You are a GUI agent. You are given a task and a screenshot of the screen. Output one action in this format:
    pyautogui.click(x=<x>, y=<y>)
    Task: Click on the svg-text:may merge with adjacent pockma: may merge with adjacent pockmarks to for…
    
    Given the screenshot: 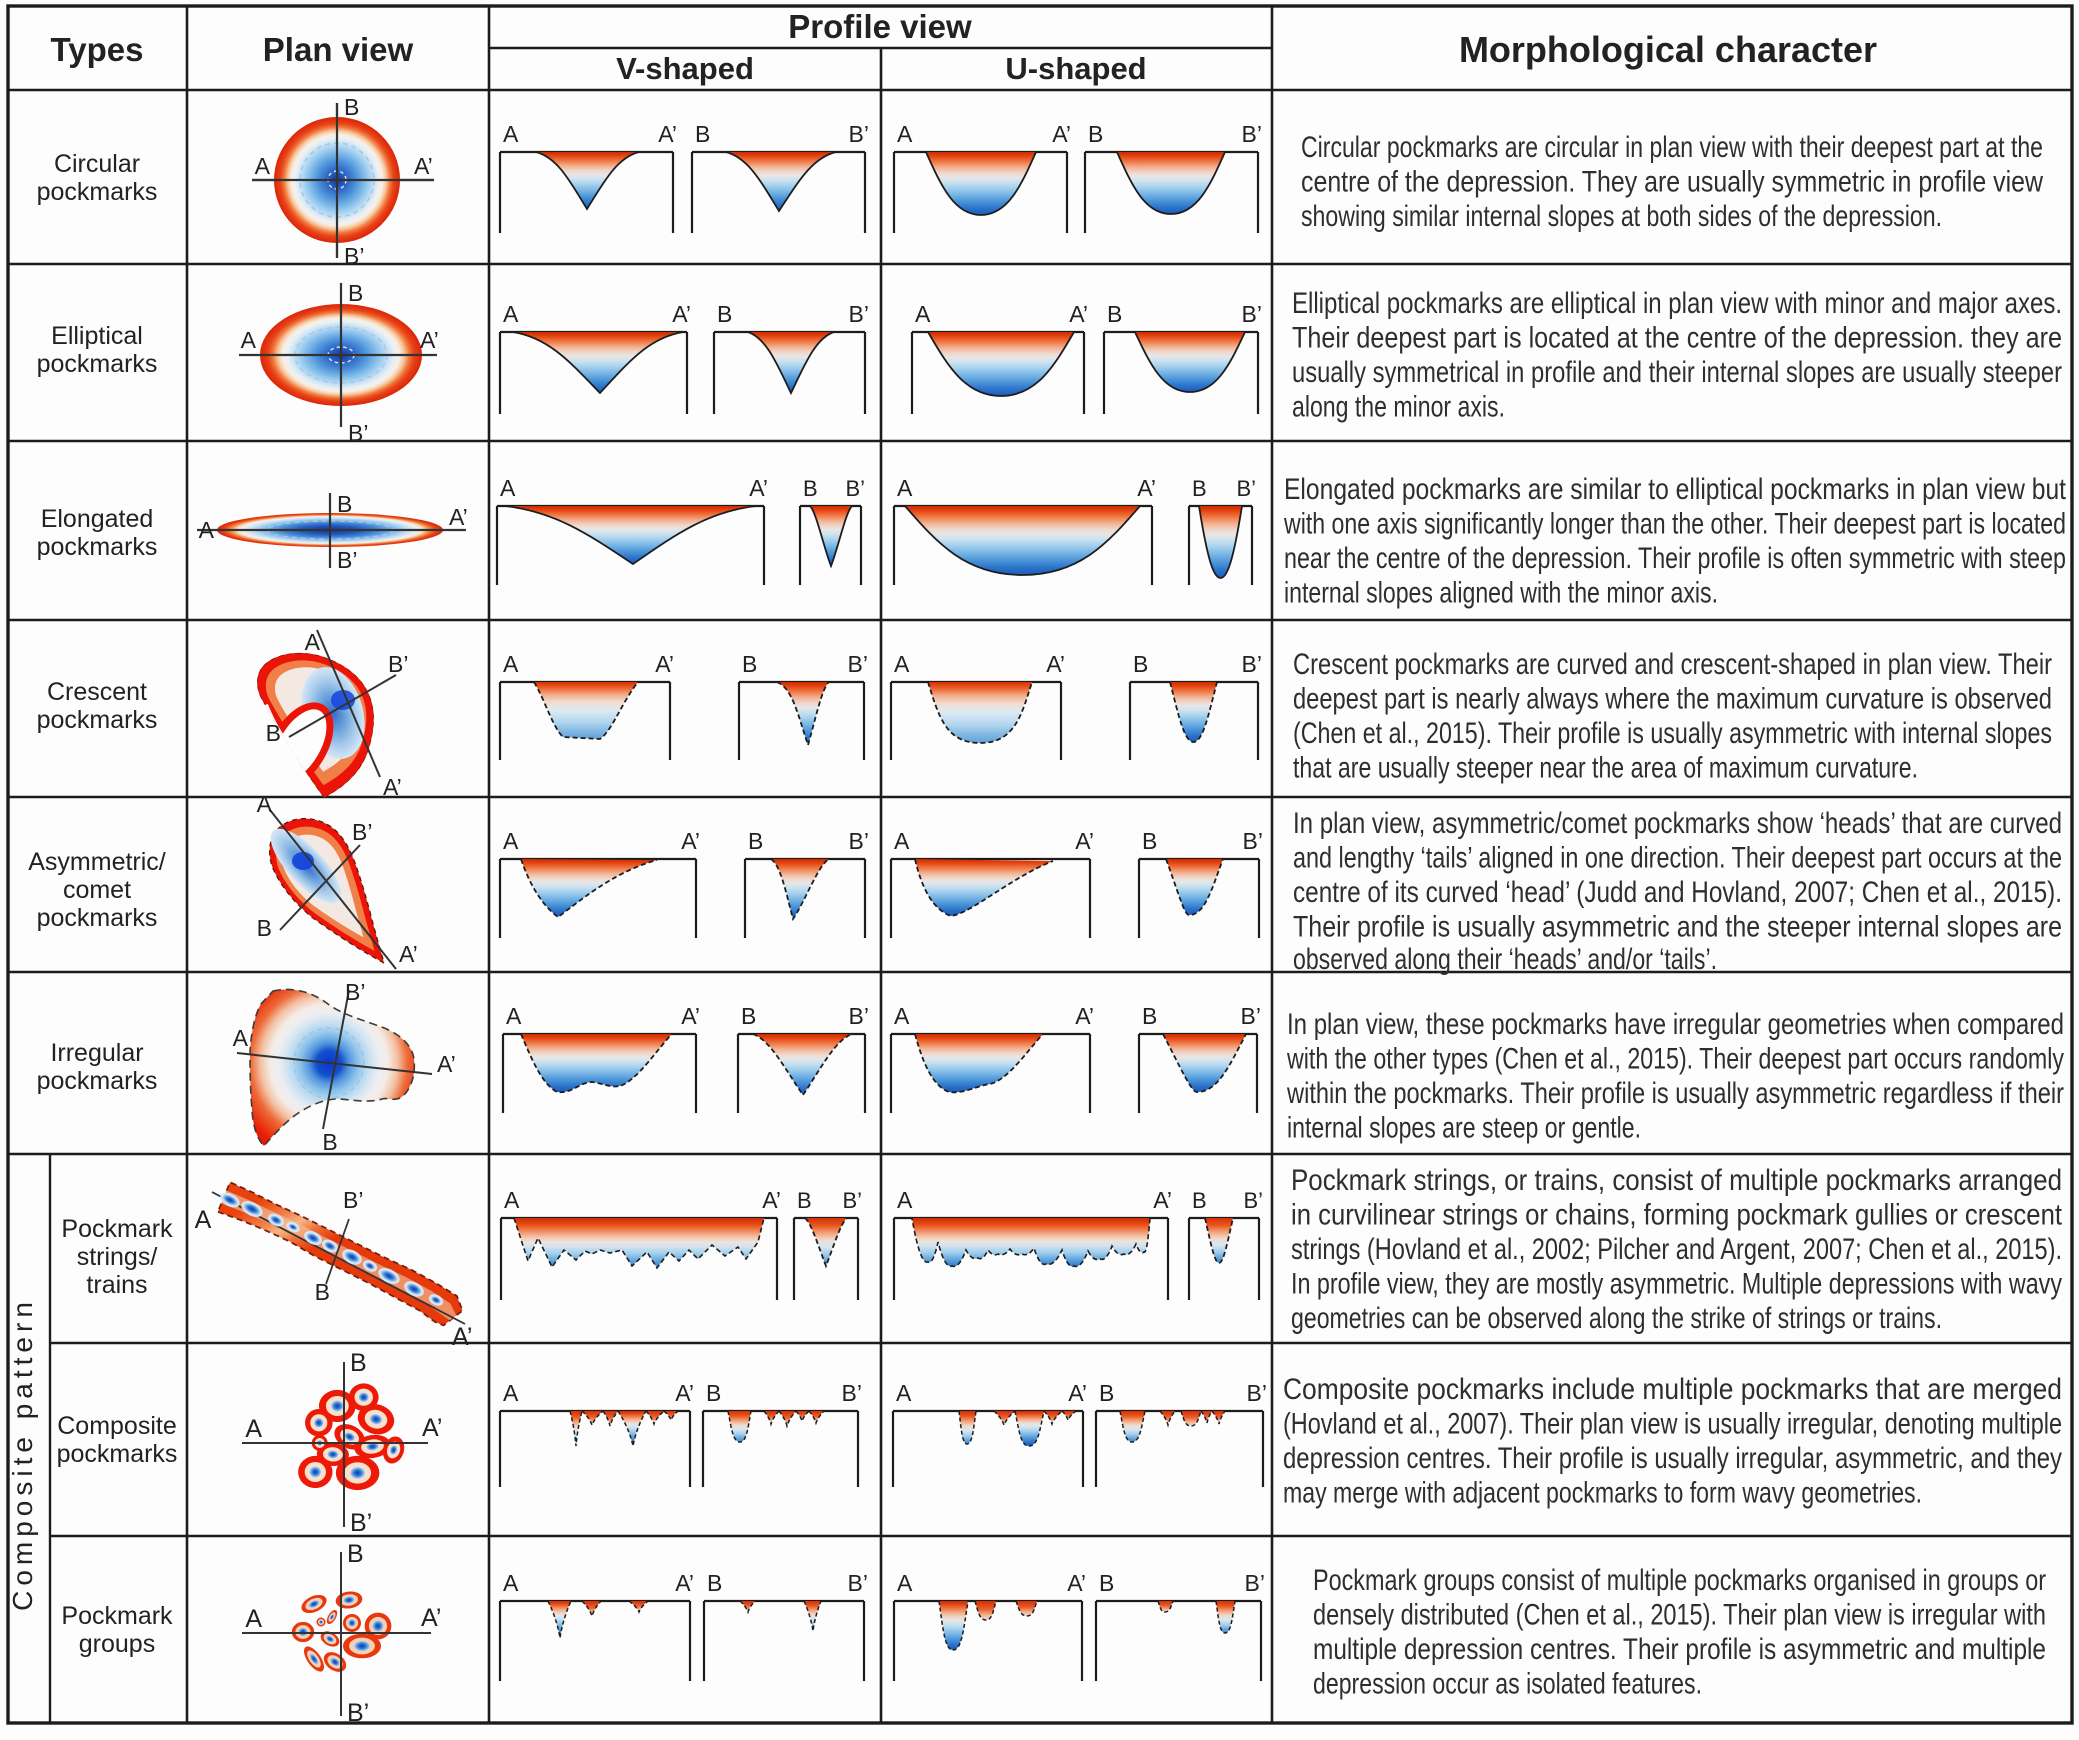 What is the action you would take?
    pyautogui.click(x=1602, y=1493)
    